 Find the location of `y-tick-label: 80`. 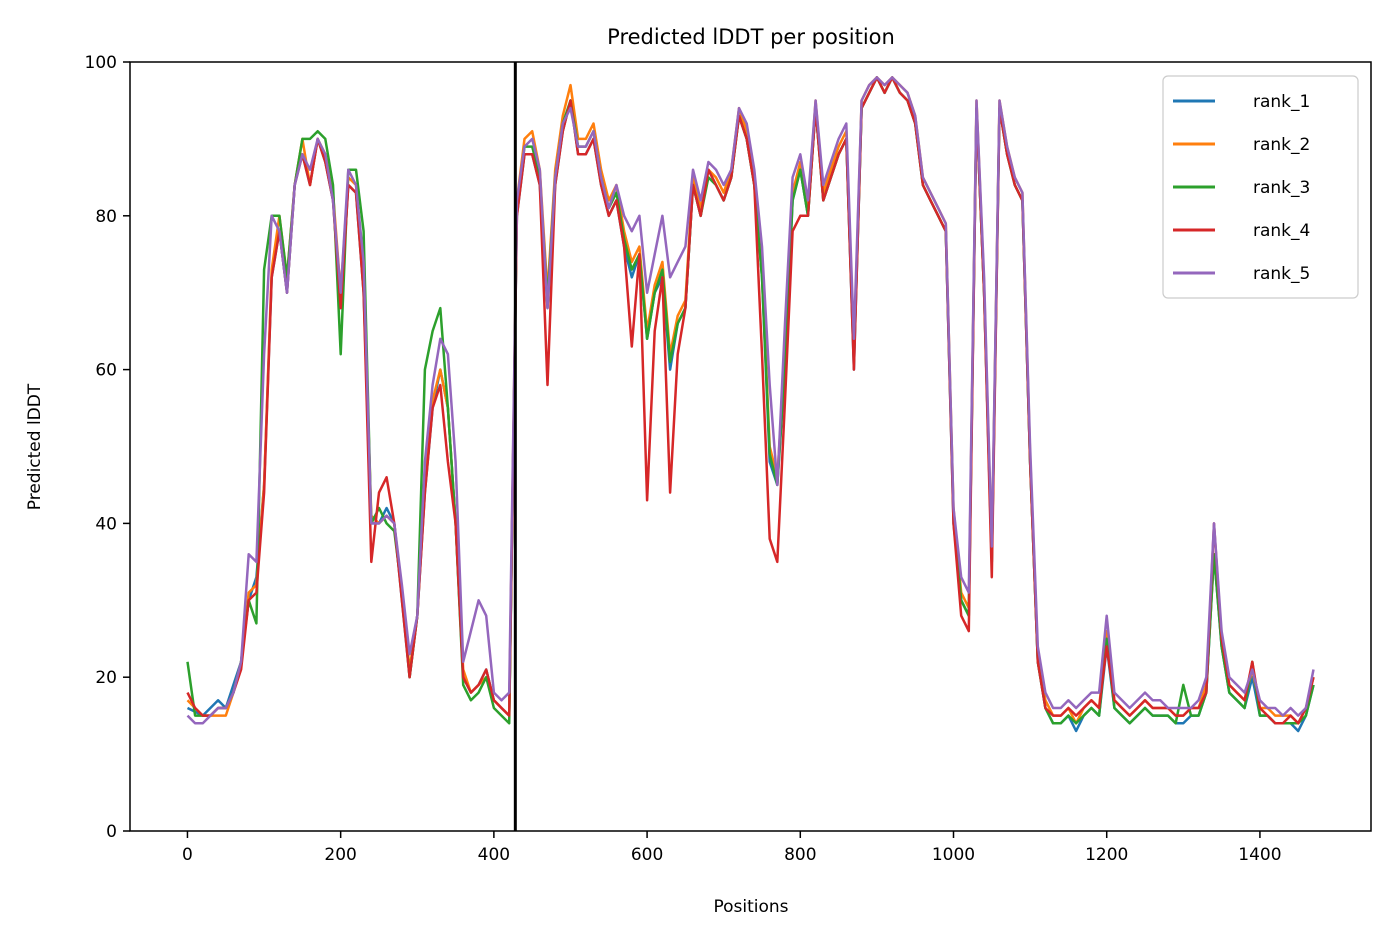

y-tick-label: 80 is located at coordinates (106, 217).